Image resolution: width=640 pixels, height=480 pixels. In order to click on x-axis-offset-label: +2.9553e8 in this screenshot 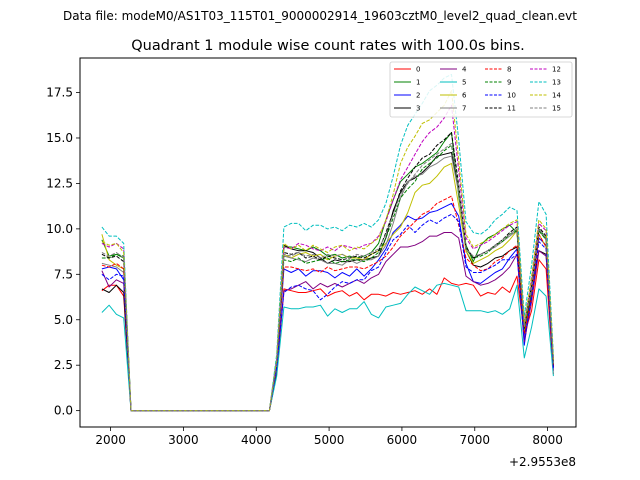, I will do `click(542, 462)`.